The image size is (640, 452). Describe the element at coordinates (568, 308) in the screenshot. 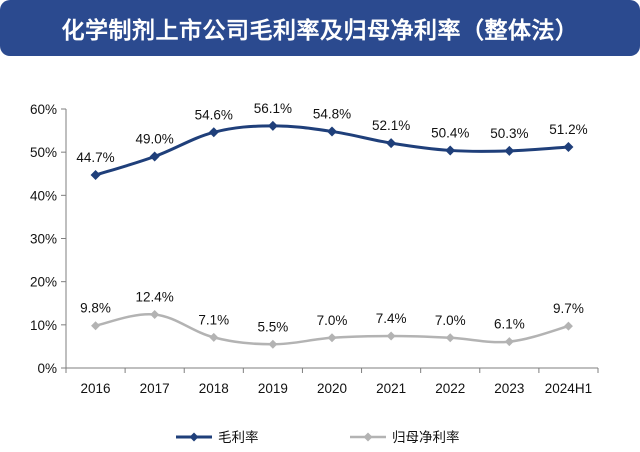

I see `net-margin-data-label: 9.7%` at that location.